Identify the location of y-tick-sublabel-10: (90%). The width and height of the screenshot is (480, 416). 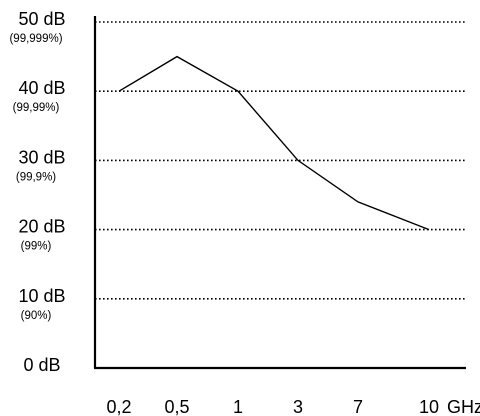
(36, 316).